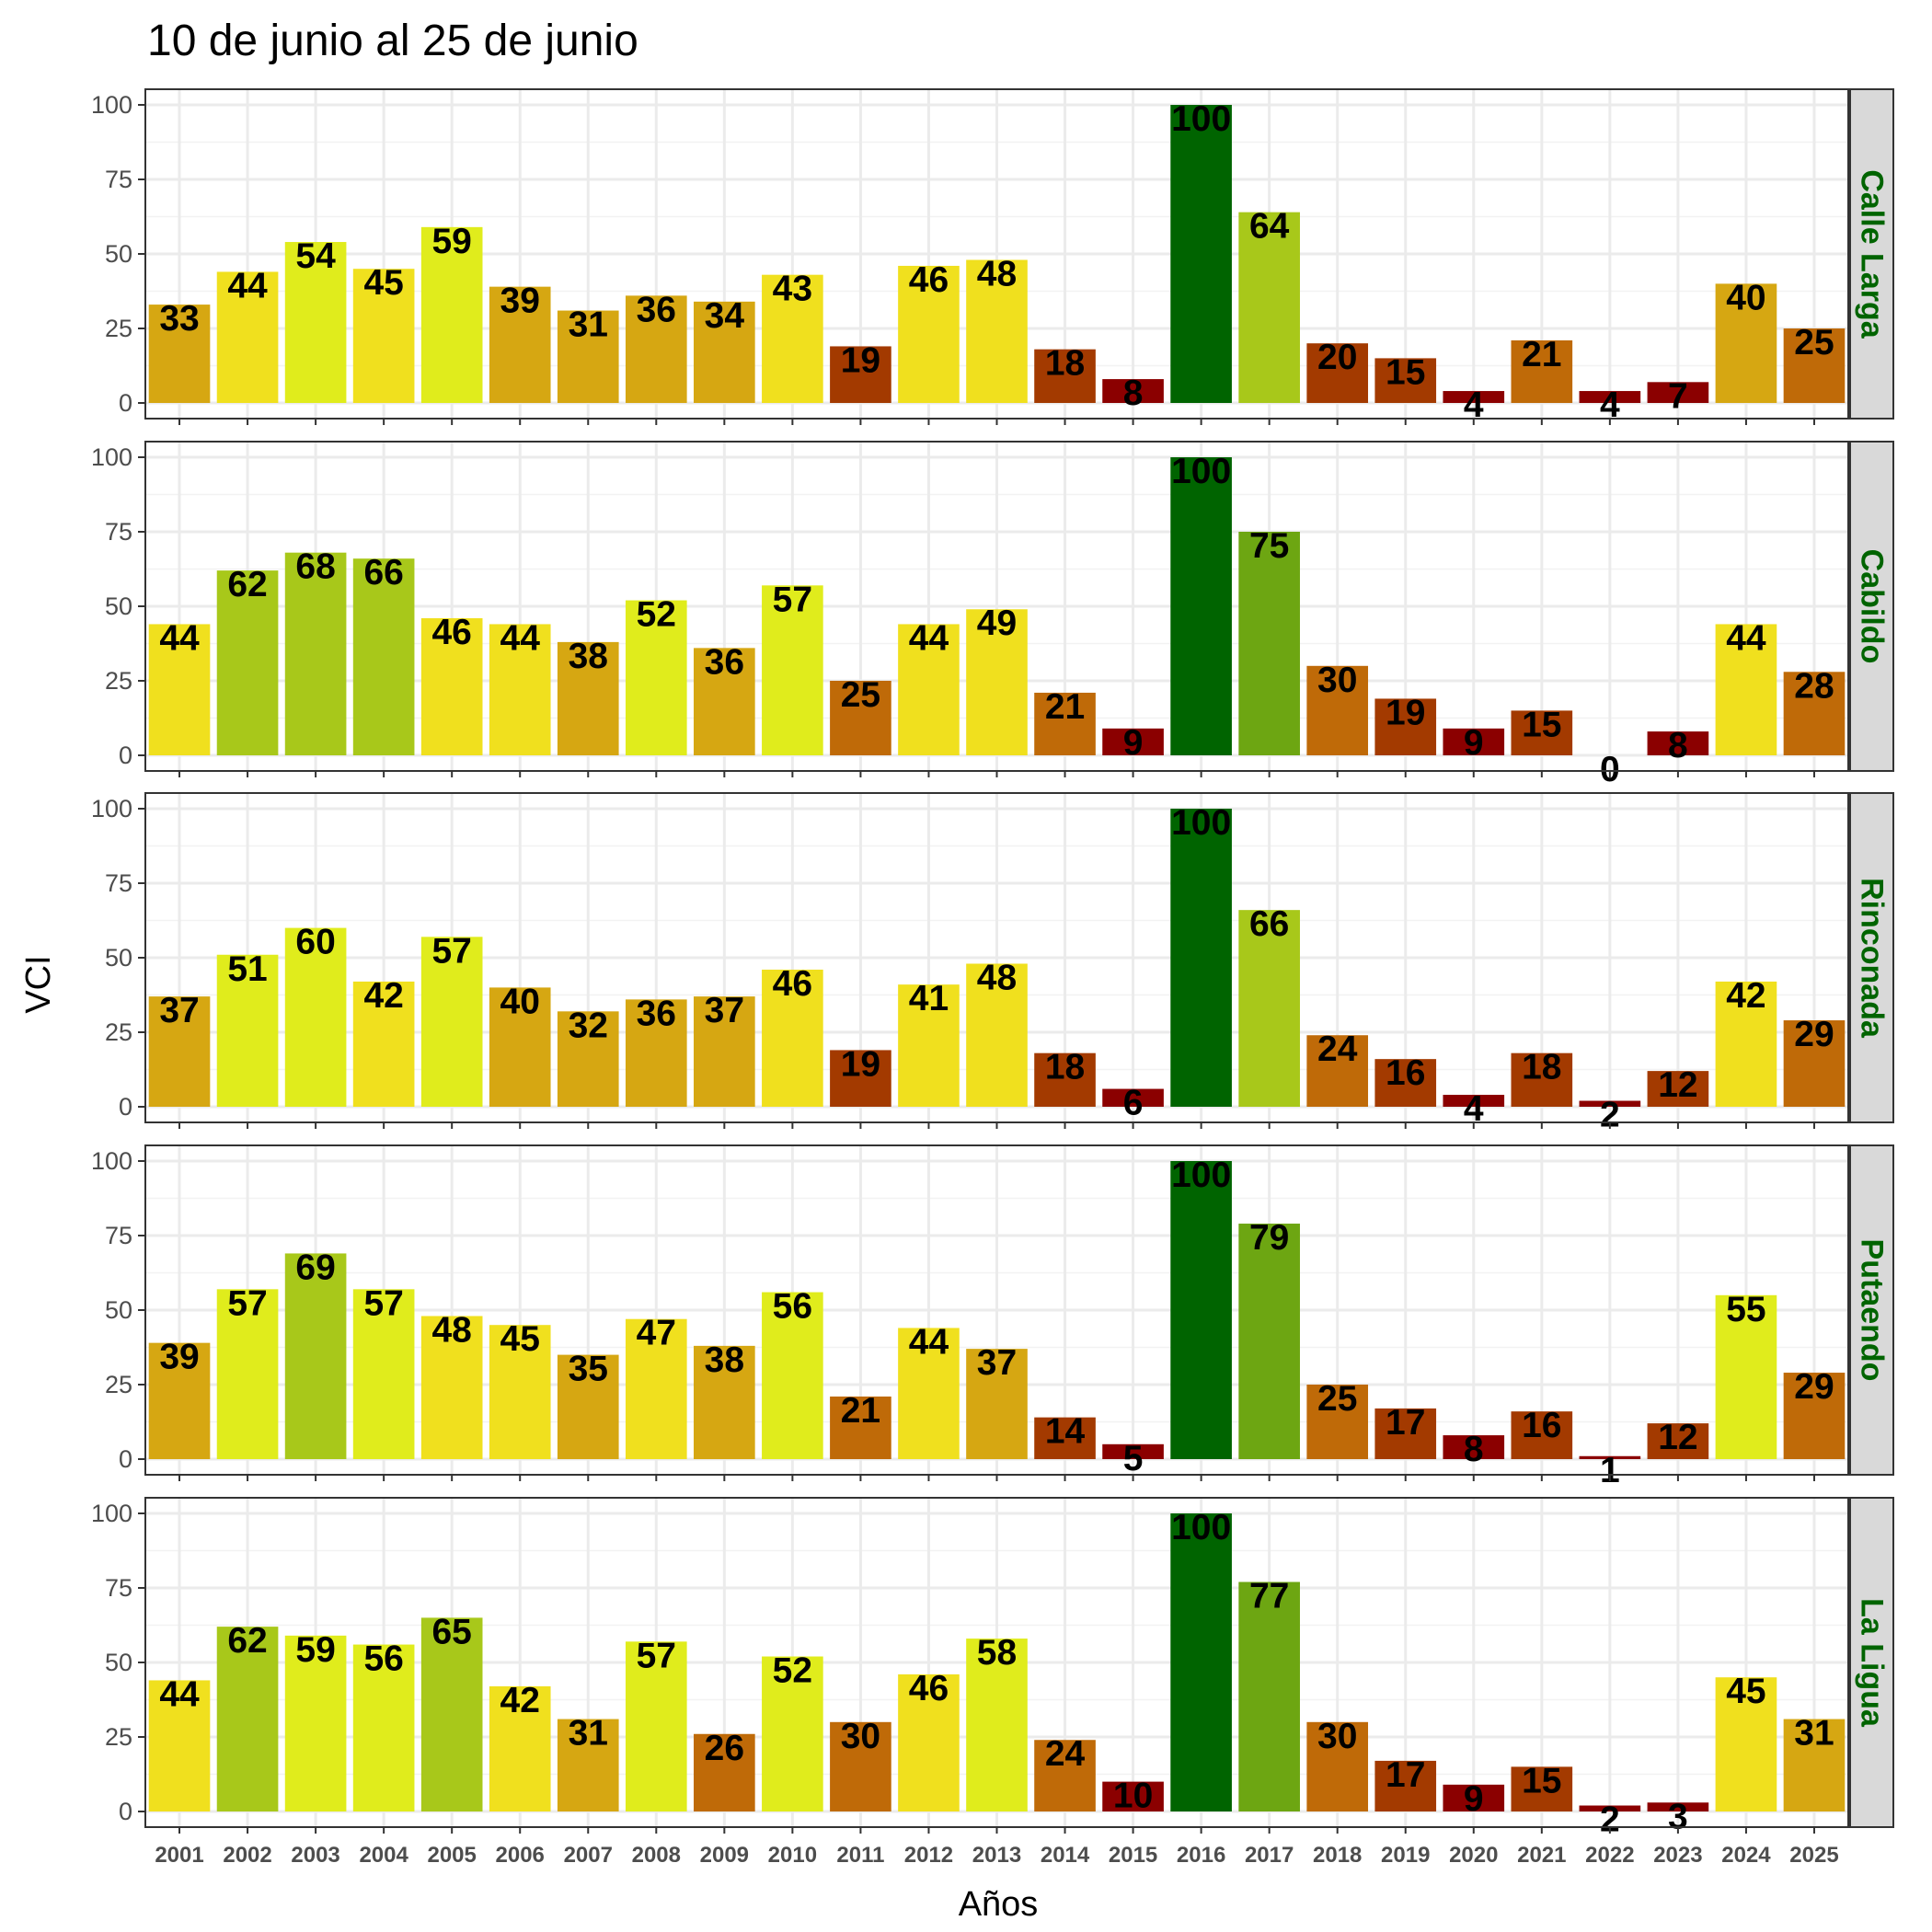 The width and height of the screenshot is (1932, 1932). Describe the element at coordinates (1872, 254) in the screenshot. I see `facet-strip-label: Calle Larga` at that location.